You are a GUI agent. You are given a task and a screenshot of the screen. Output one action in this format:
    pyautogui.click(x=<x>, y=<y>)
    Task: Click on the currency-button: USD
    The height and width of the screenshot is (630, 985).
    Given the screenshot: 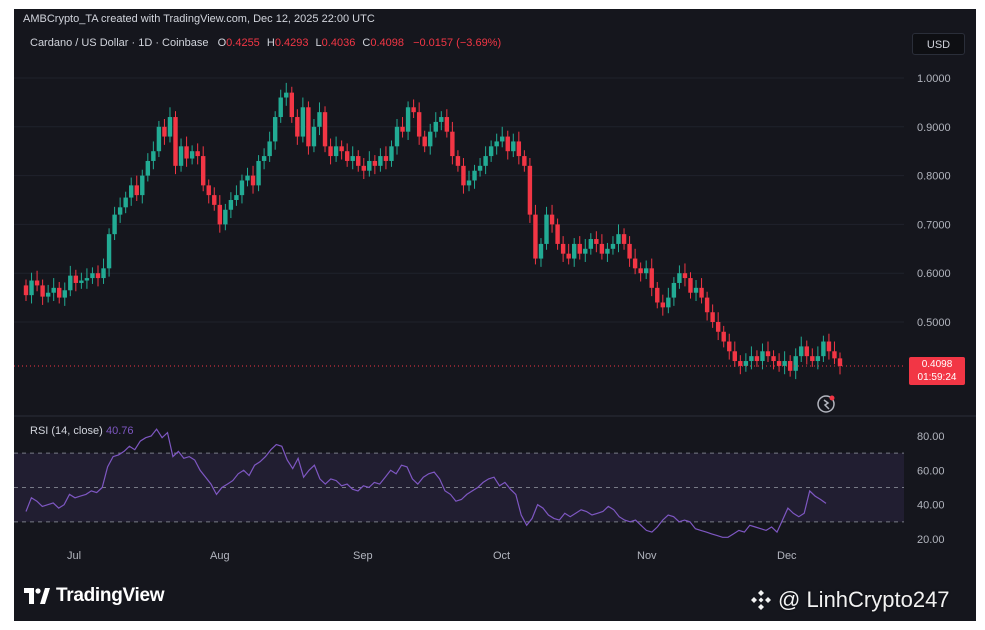 What is the action you would take?
    pyautogui.click(x=938, y=44)
    